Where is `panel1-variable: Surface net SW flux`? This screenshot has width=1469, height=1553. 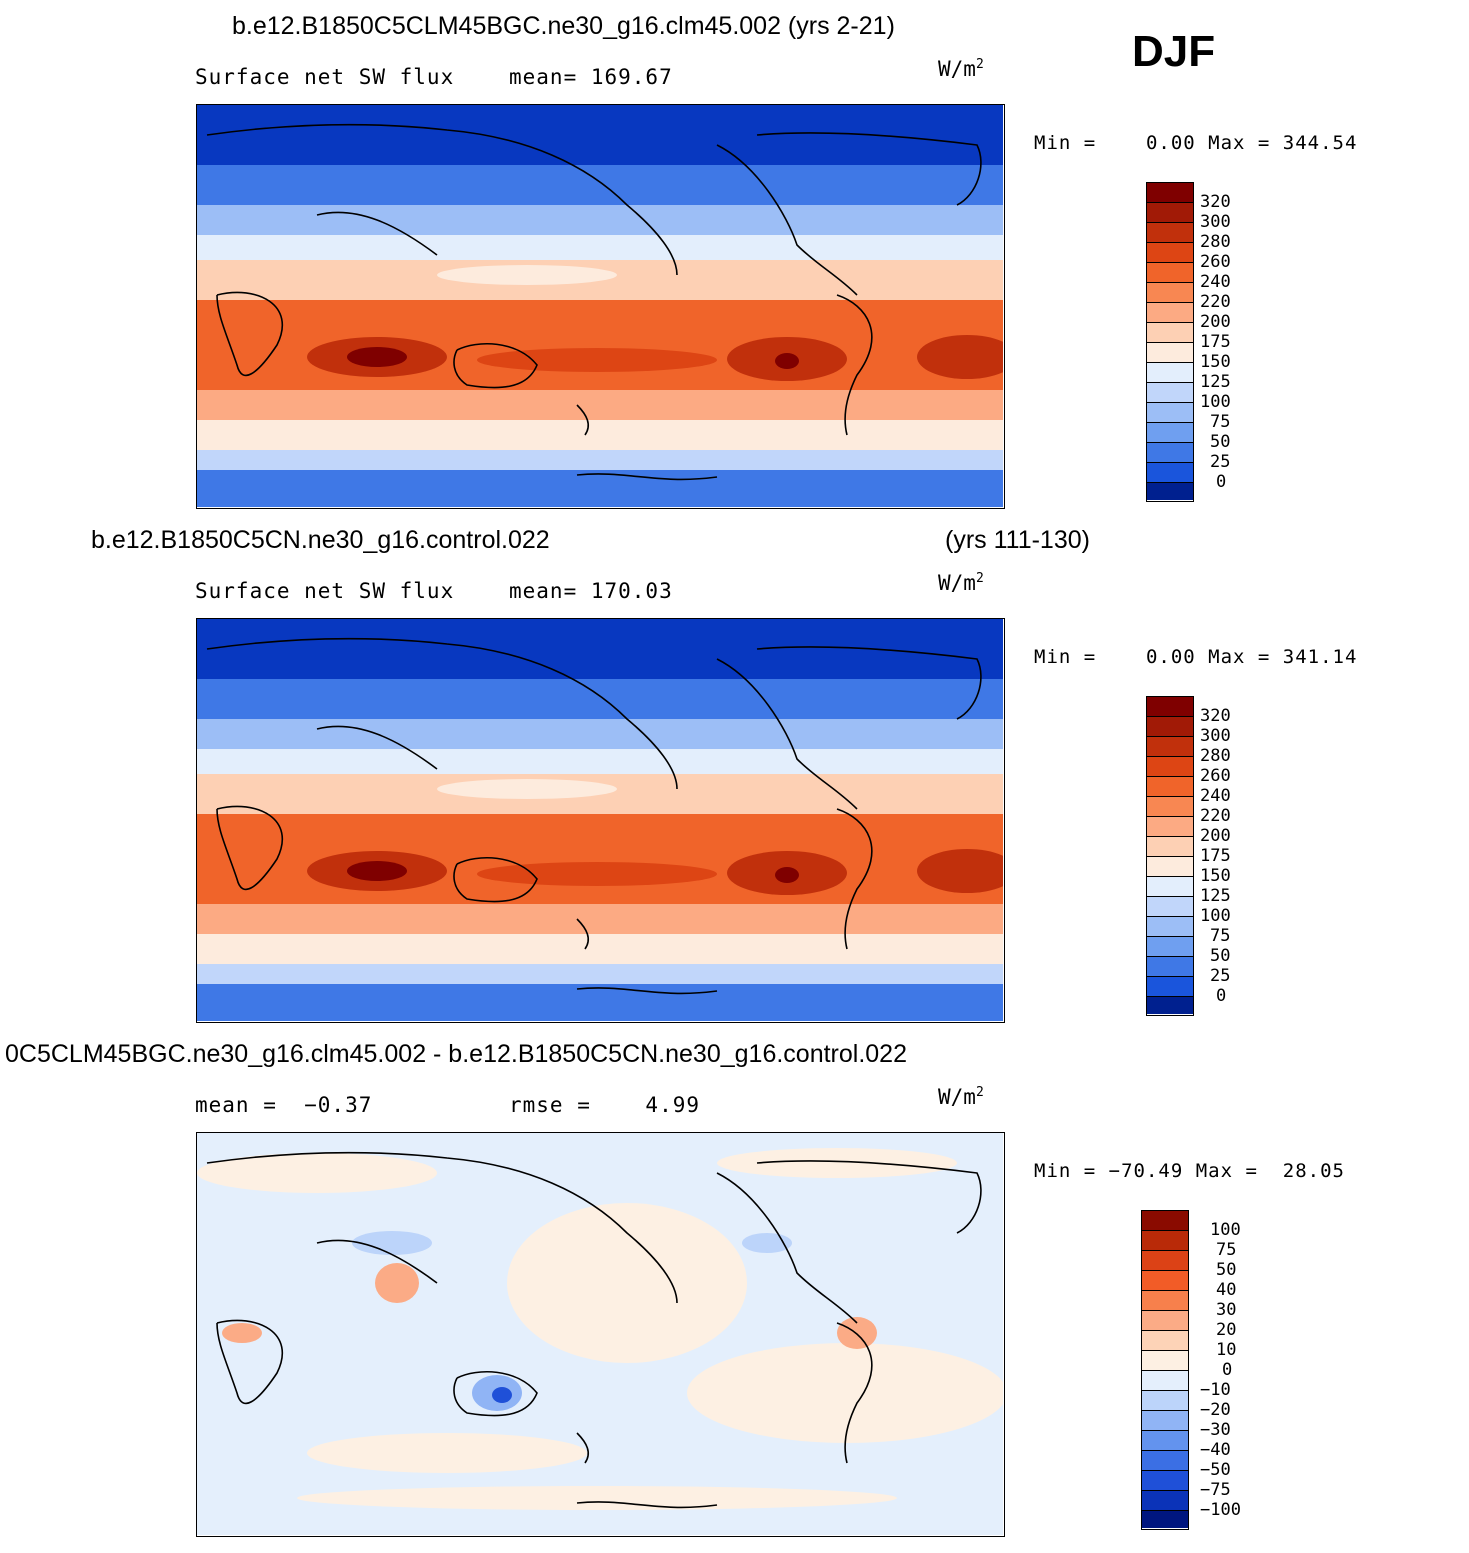 panel1-variable: Surface net SW flux is located at coordinates (325, 77).